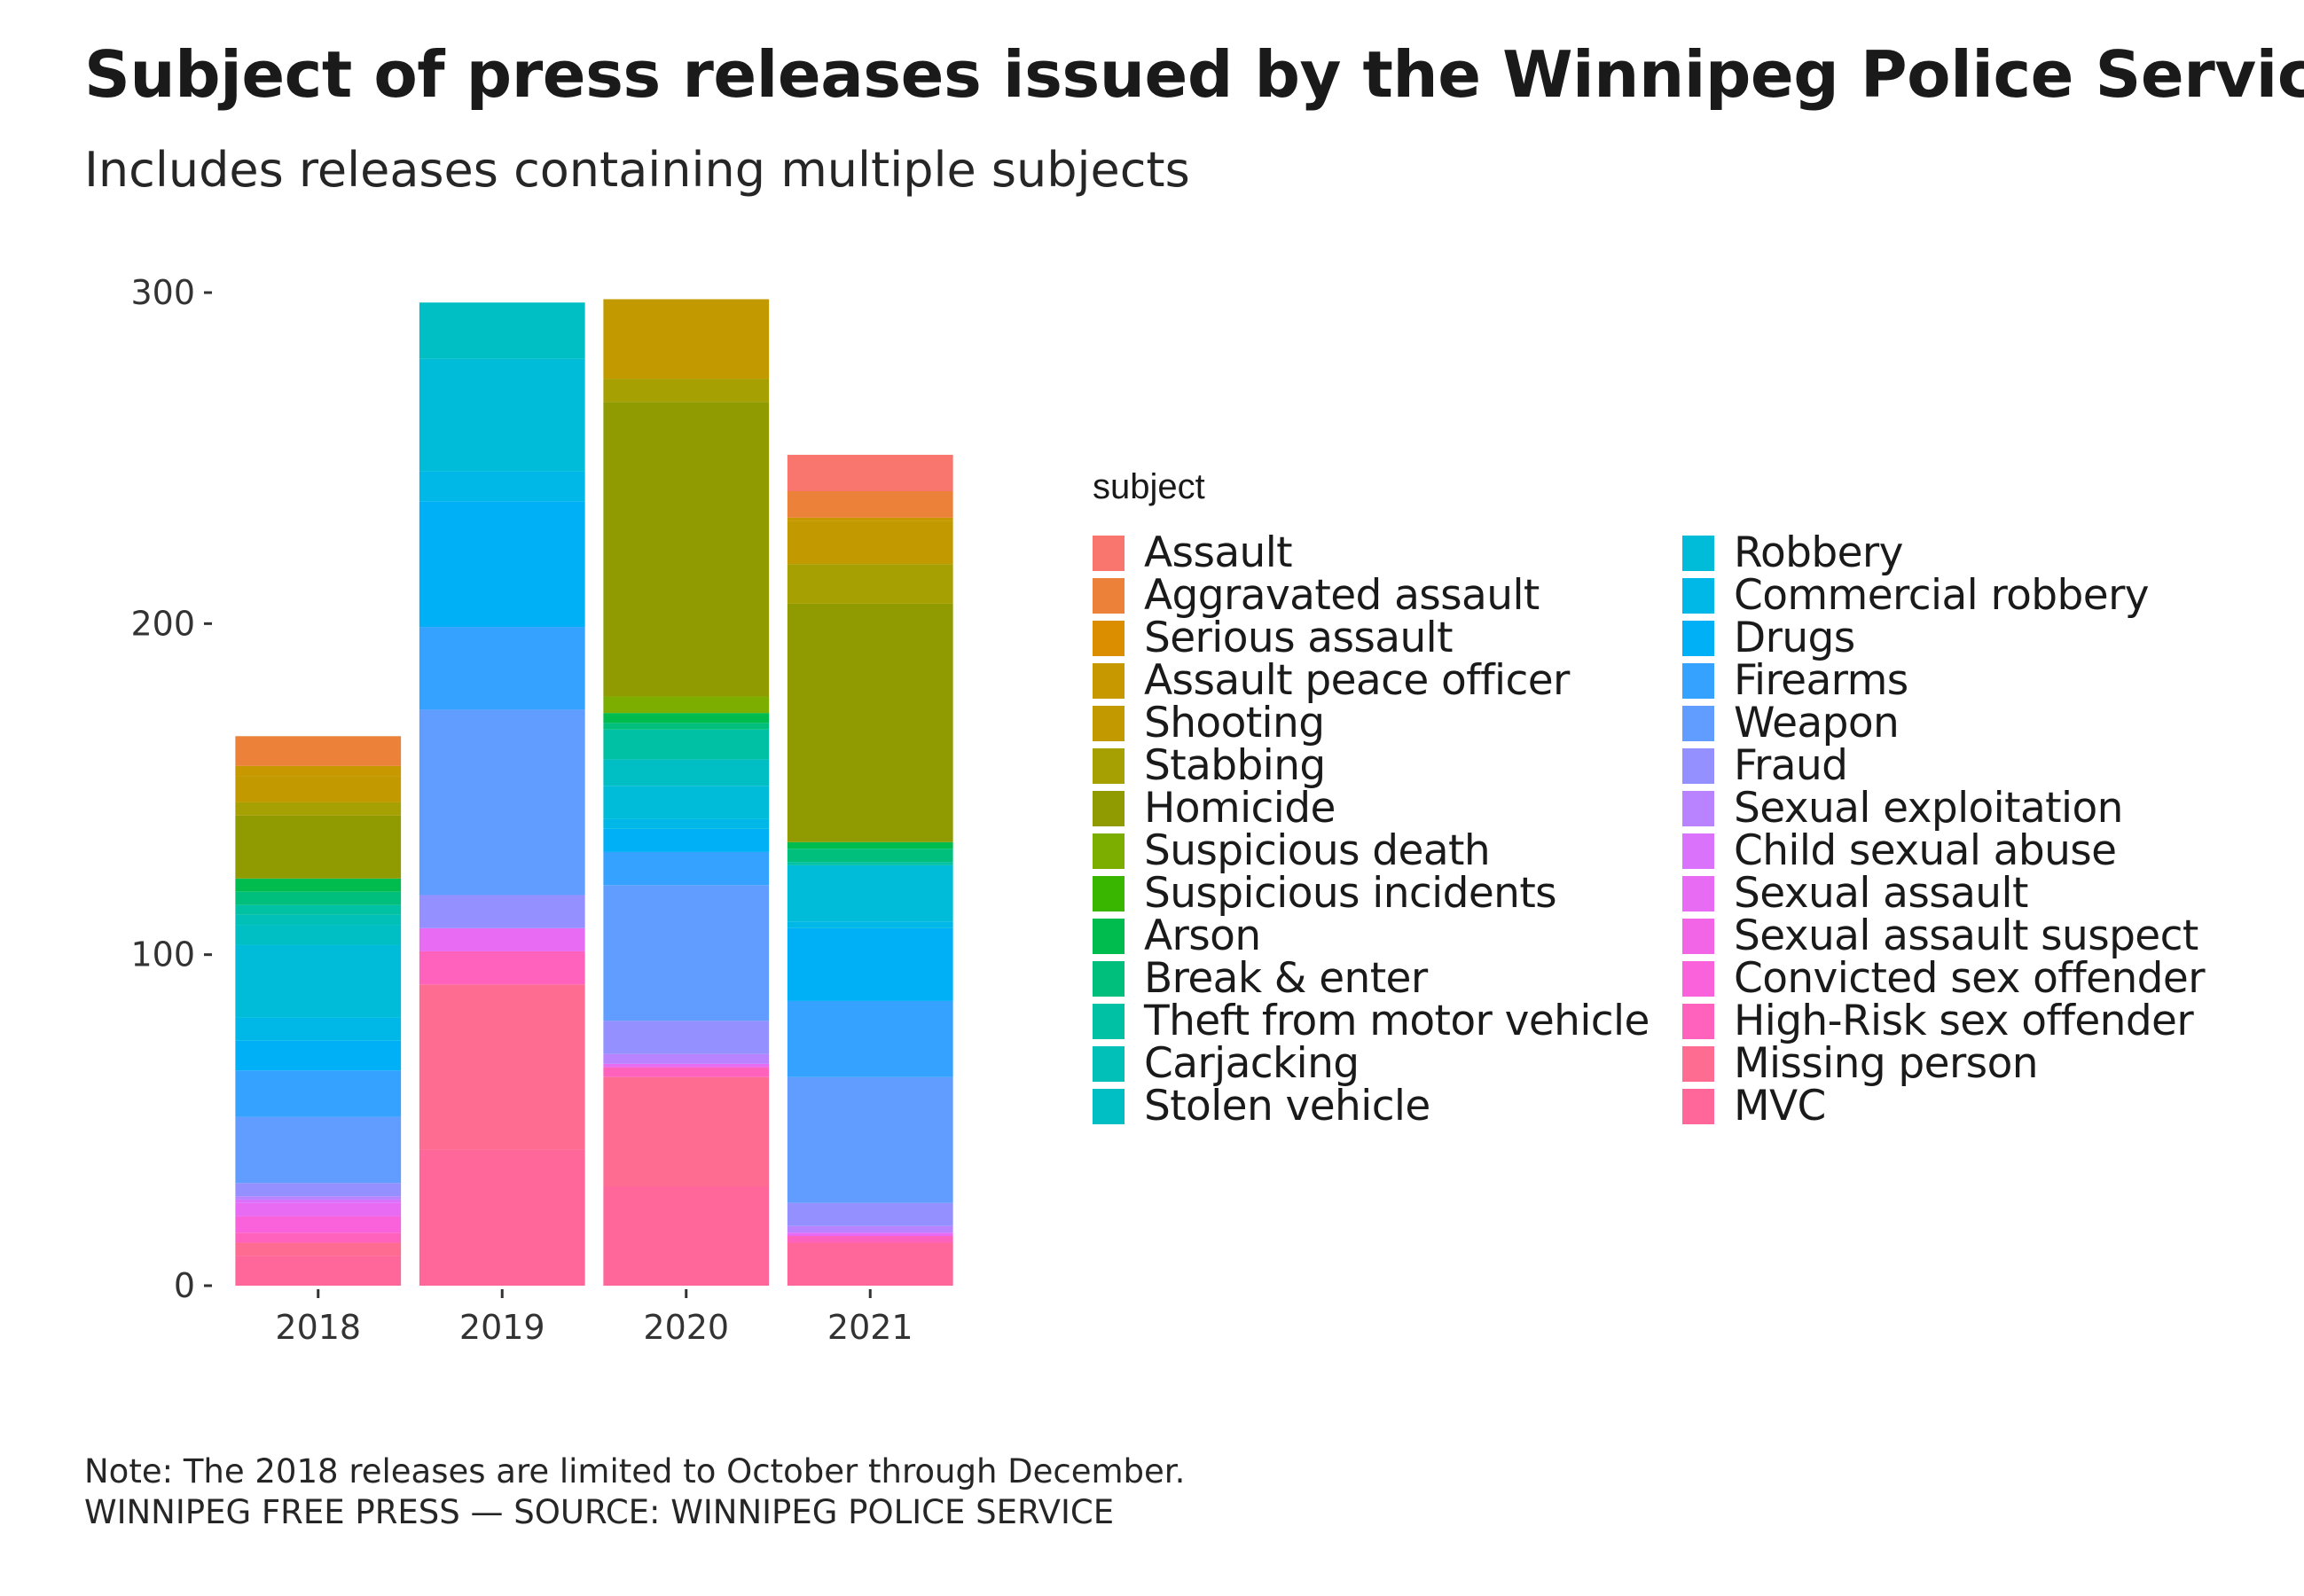  I want to click on bar-2020-sexual-assault, so click(687, 1065).